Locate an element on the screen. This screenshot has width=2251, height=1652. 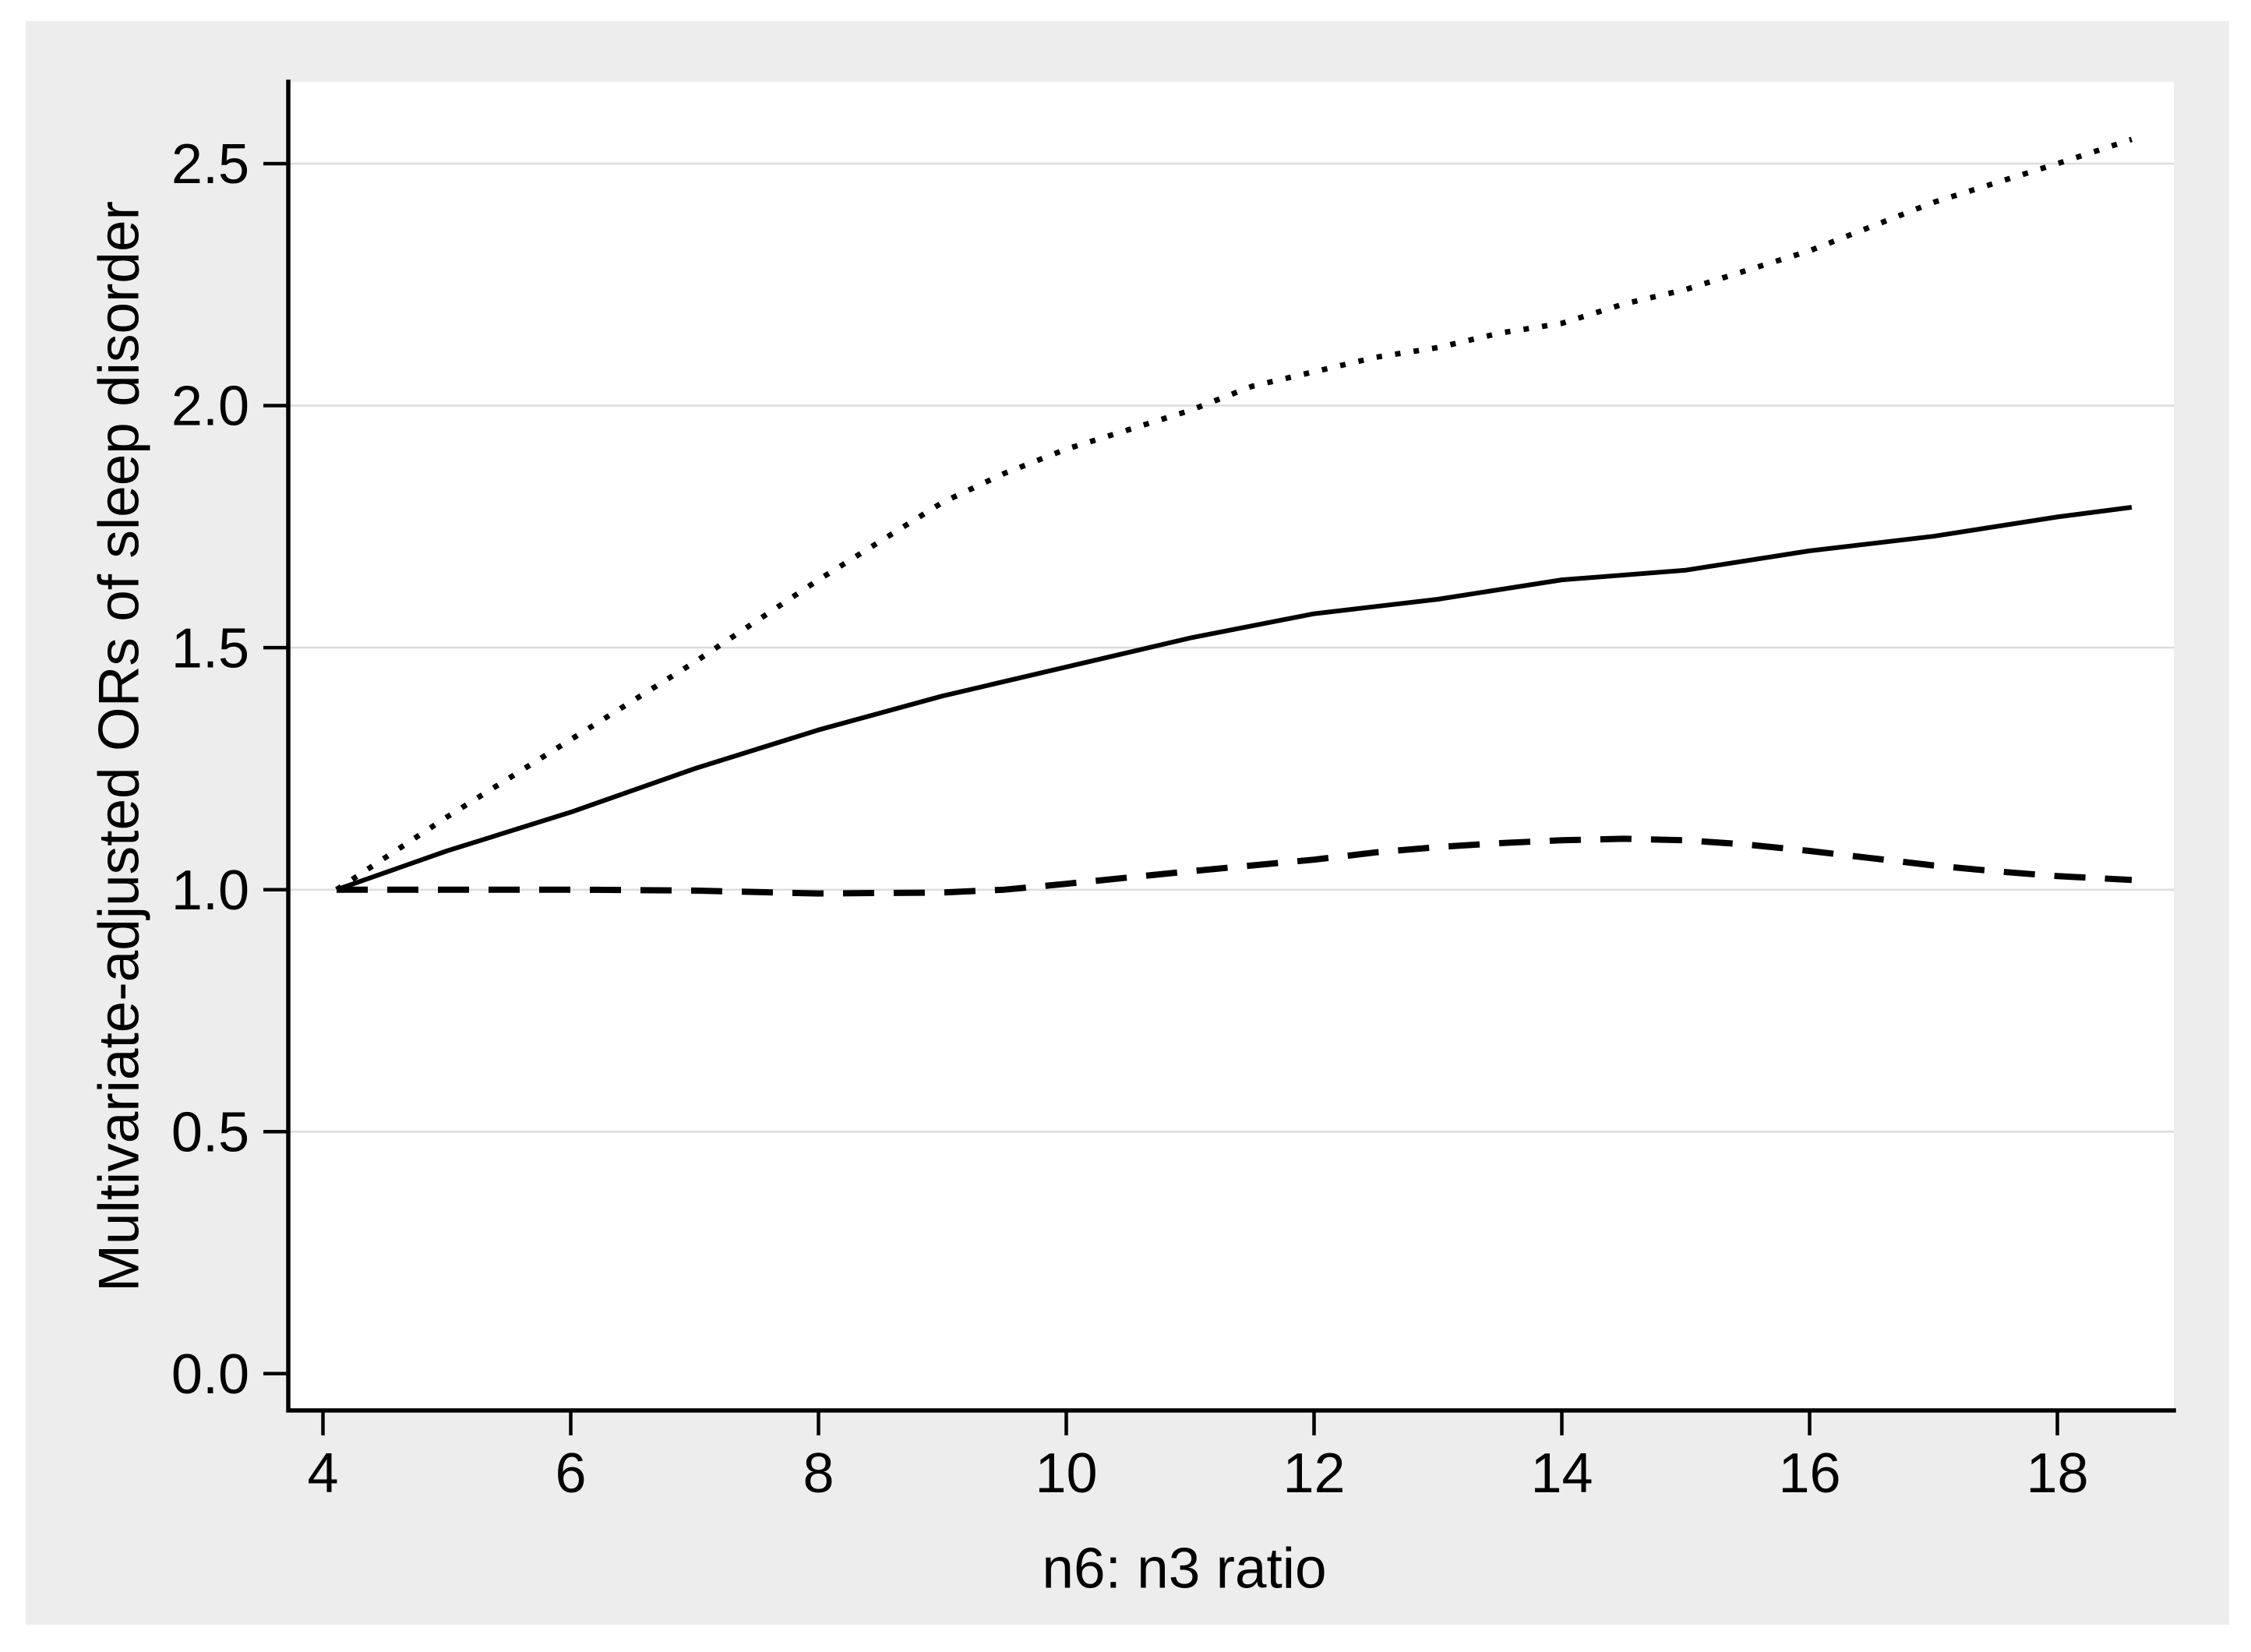
y-tick-label: 0.5 is located at coordinates (210, 1132).